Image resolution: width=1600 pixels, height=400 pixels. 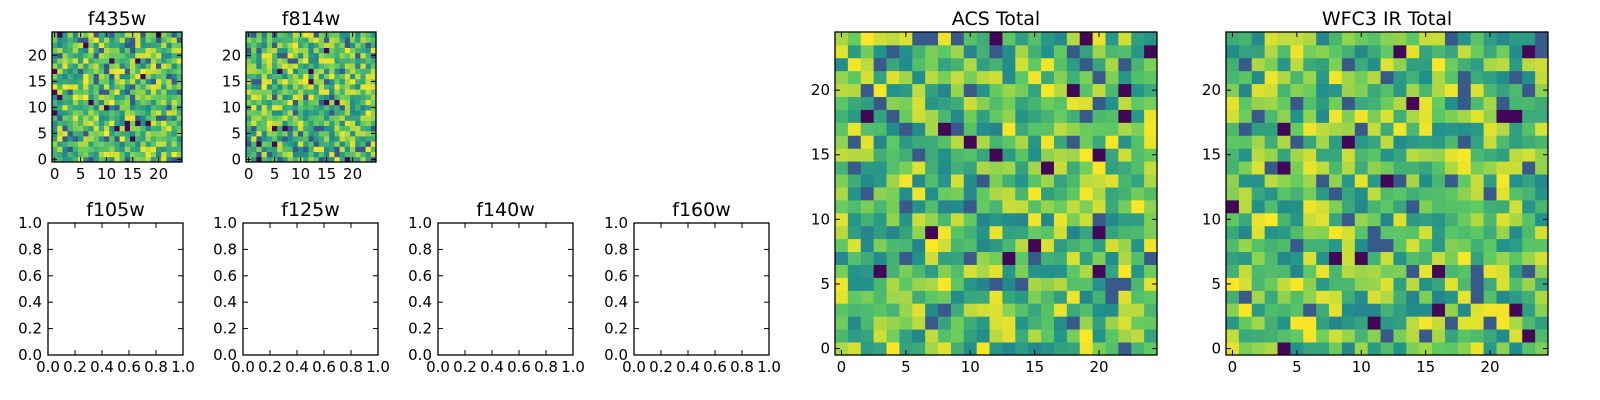 I want to click on x-tick-label: 0.4, so click(x=297, y=367).